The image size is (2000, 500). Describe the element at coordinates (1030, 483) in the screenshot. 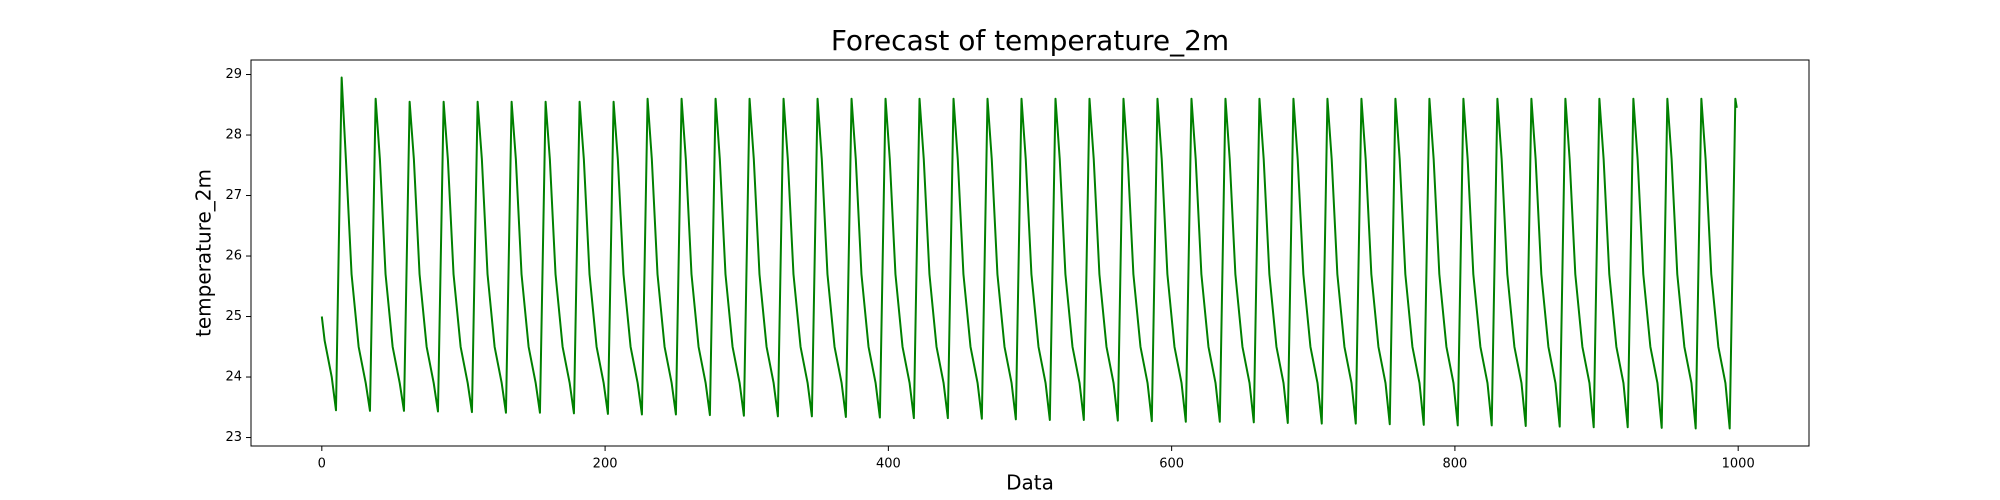

I see `x-axis-label: Data` at that location.